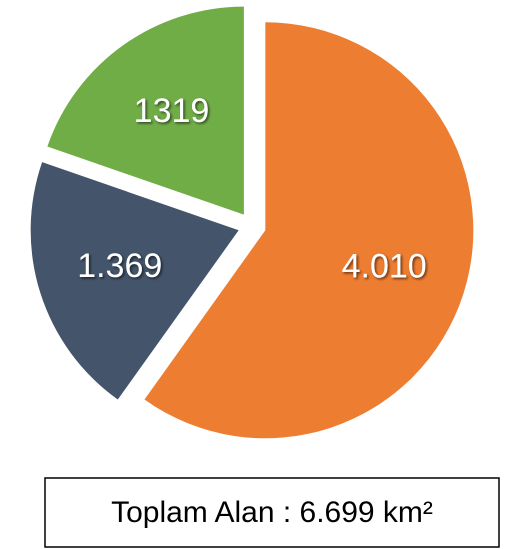 This screenshot has width=510, height=549. I want to click on total-label: Toplam Alan : 6.699 km², so click(272, 512).